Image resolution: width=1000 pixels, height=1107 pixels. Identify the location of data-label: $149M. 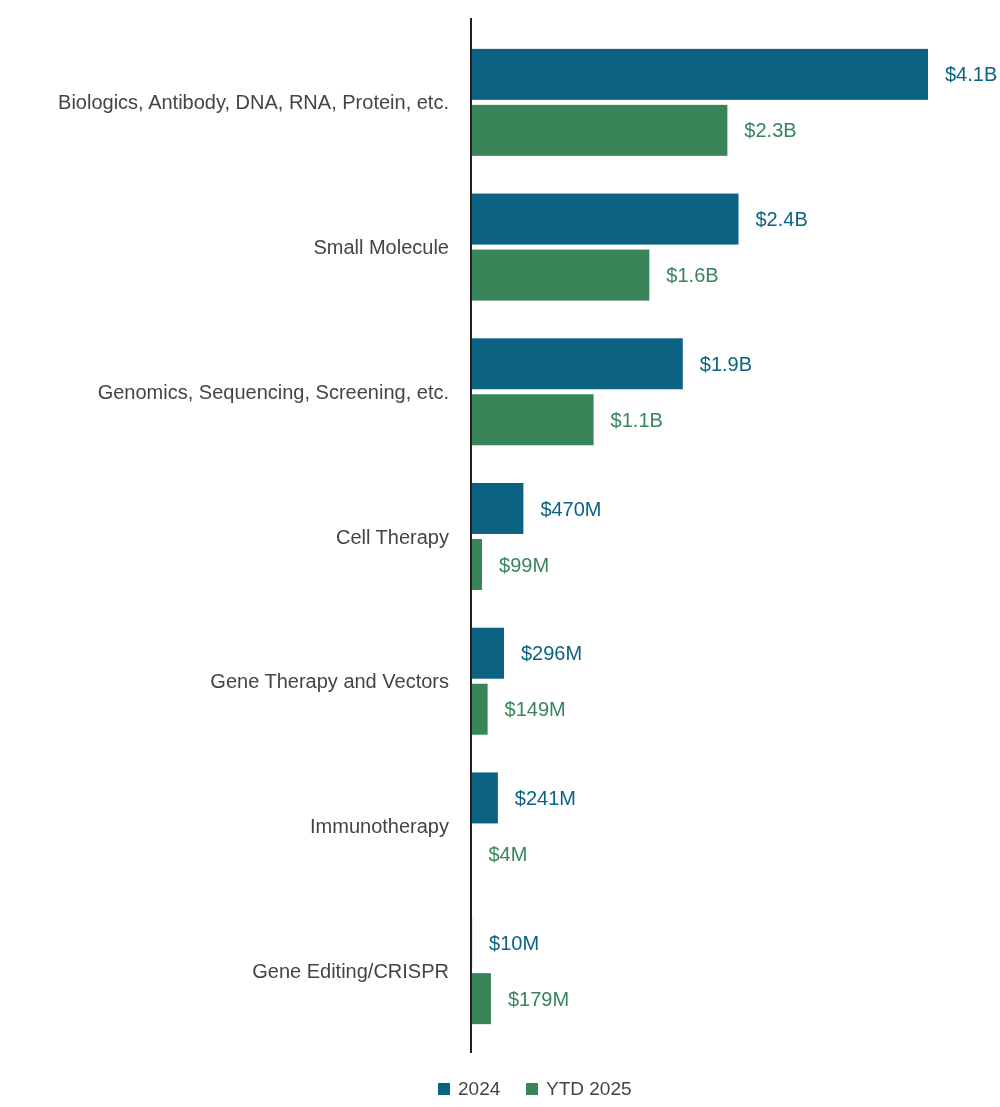
(535, 709).